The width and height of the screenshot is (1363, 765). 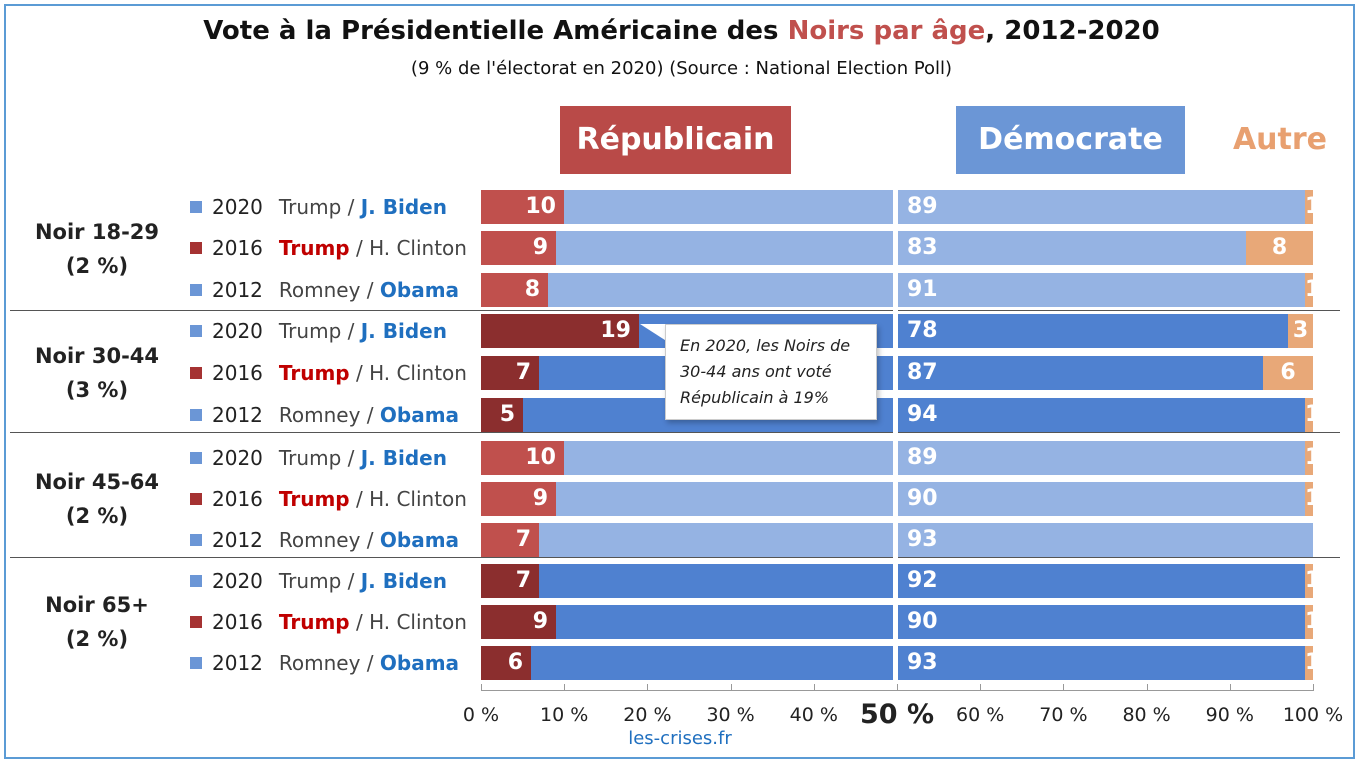 What do you see at coordinates (886, 31) in the screenshot?
I see `title-highlight: Noirs par âge` at bounding box center [886, 31].